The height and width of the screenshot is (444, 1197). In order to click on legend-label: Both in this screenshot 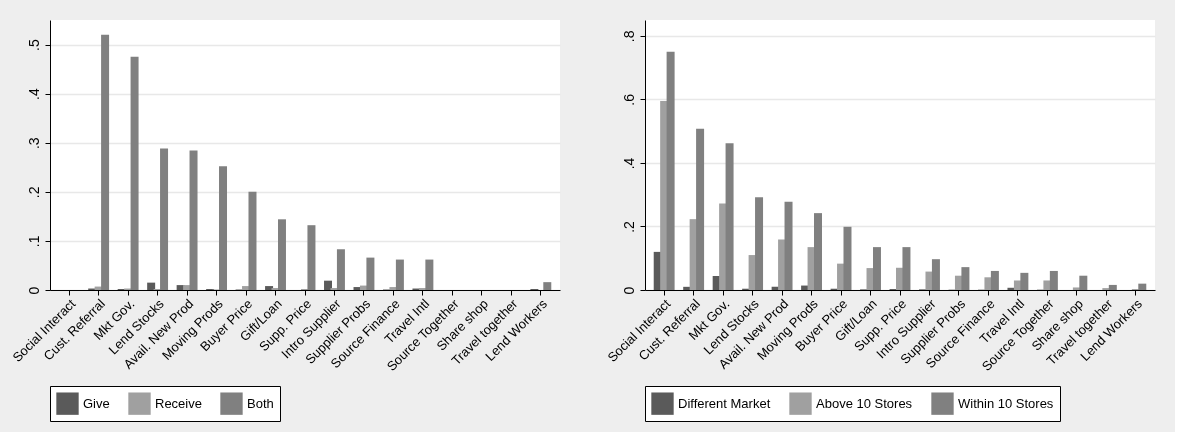, I will do `click(260, 403)`.